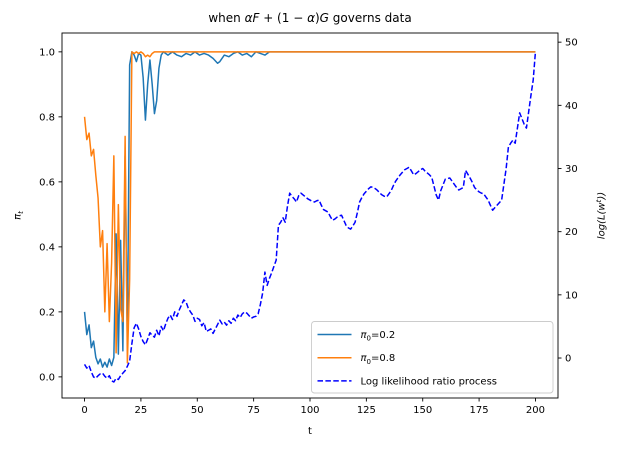  I want to click on y-right-tick-label: 20, so click(571, 232).